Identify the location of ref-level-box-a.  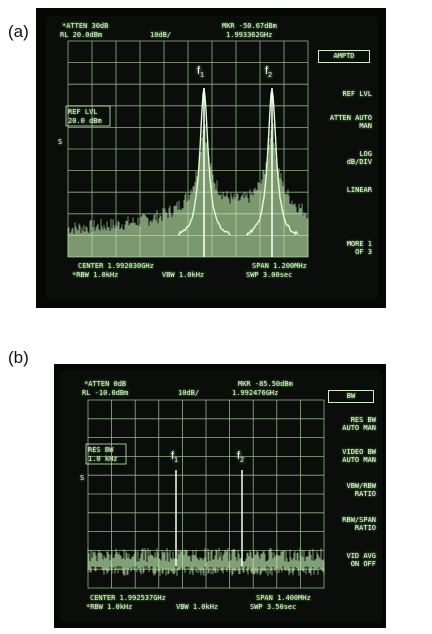
(88, 116).